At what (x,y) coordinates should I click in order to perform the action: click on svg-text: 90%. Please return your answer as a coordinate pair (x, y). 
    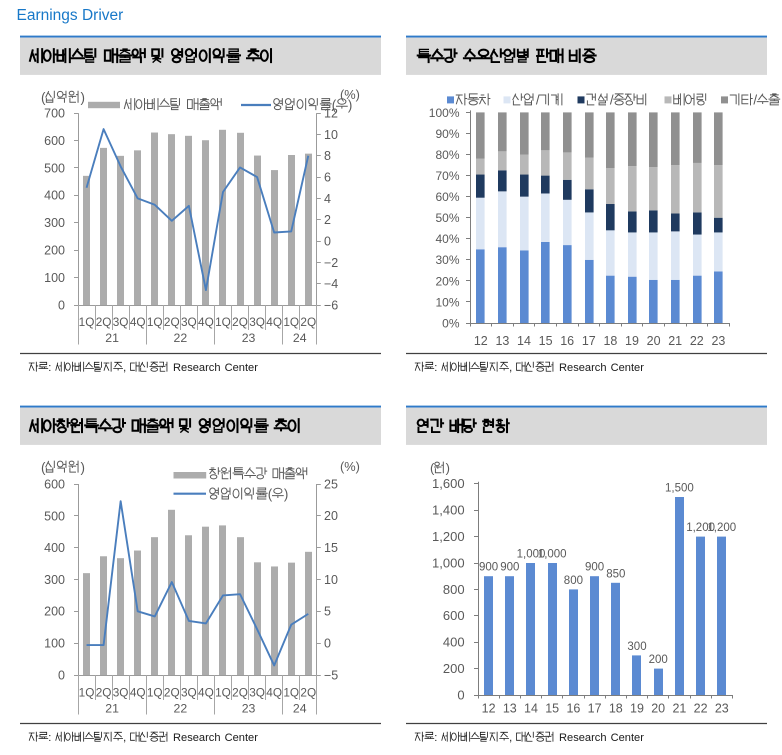
    Looking at the image, I should click on (447, 134).